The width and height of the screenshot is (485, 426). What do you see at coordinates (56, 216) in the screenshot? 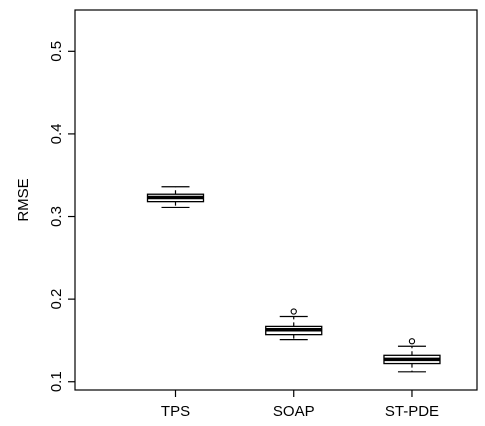
I see `y-tick-label: 0.3` at bounding box center [56, 216].